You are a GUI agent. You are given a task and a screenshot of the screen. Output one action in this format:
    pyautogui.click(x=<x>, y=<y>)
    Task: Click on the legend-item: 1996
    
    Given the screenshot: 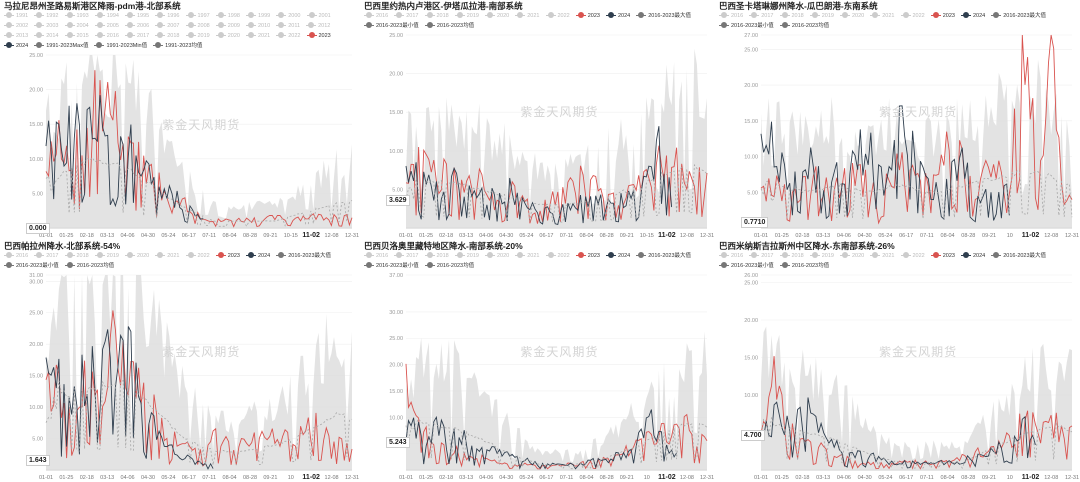 What is the action you would take?
    pyautogui.click(x=167, y=16)
    